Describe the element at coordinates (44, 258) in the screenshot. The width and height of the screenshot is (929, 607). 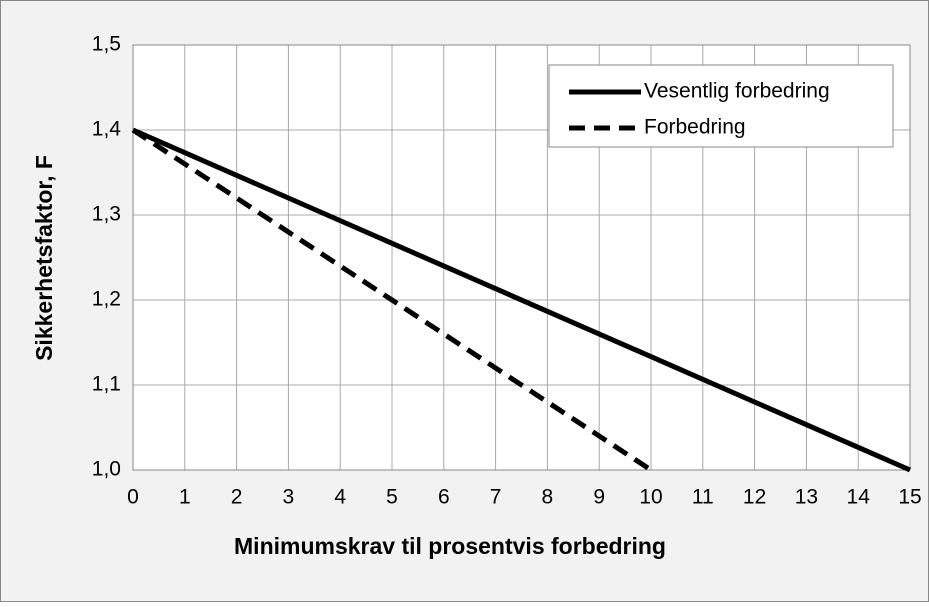
I see `y-axis-label: Sikkerhetsfaktor, F` at that location.